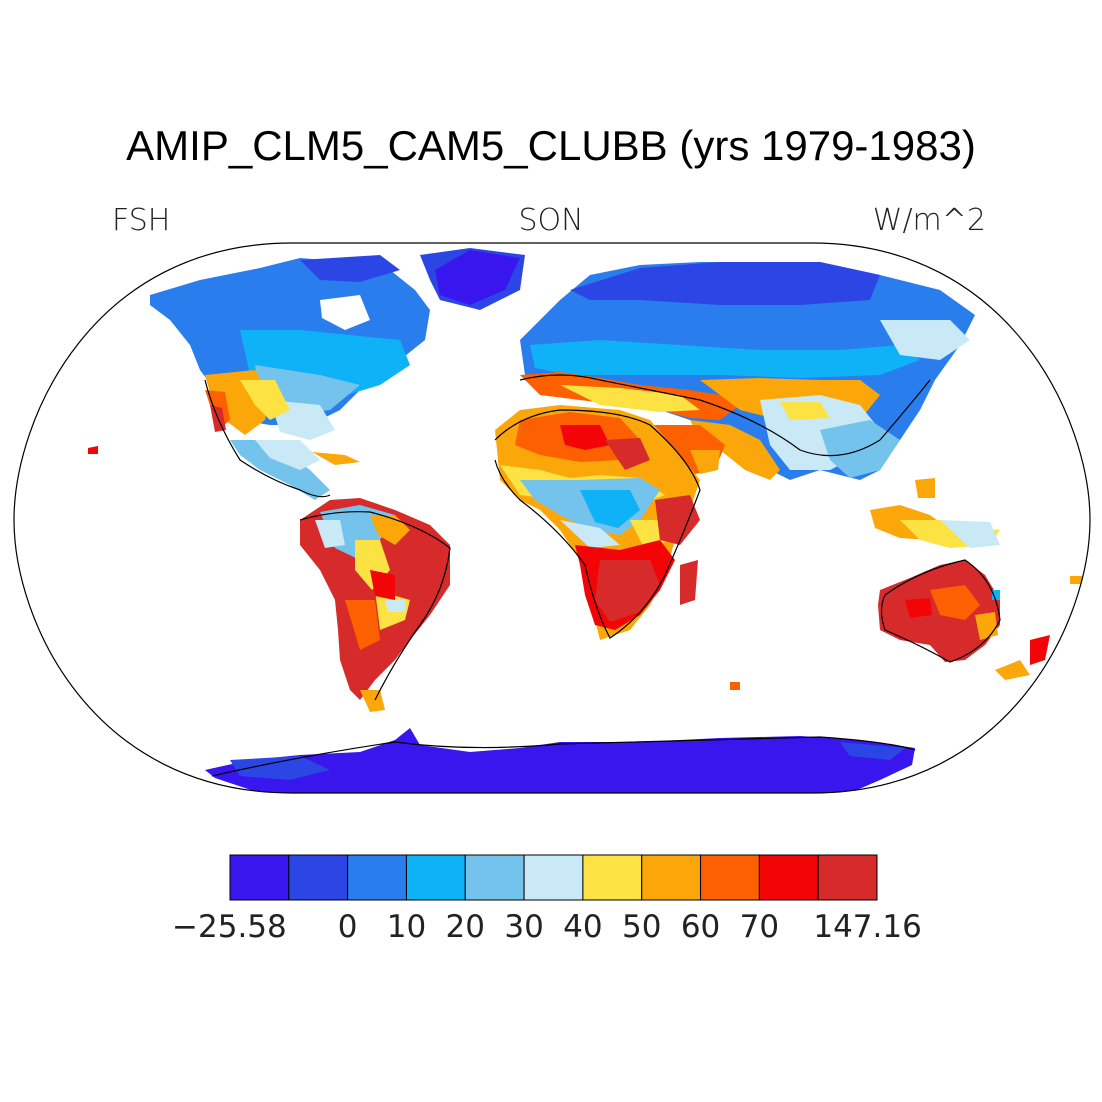  What do you see at coordinates (700, 927) in the screenshot?
I see `colorbar-tick-label: 60` at bounding box center [700, 927].